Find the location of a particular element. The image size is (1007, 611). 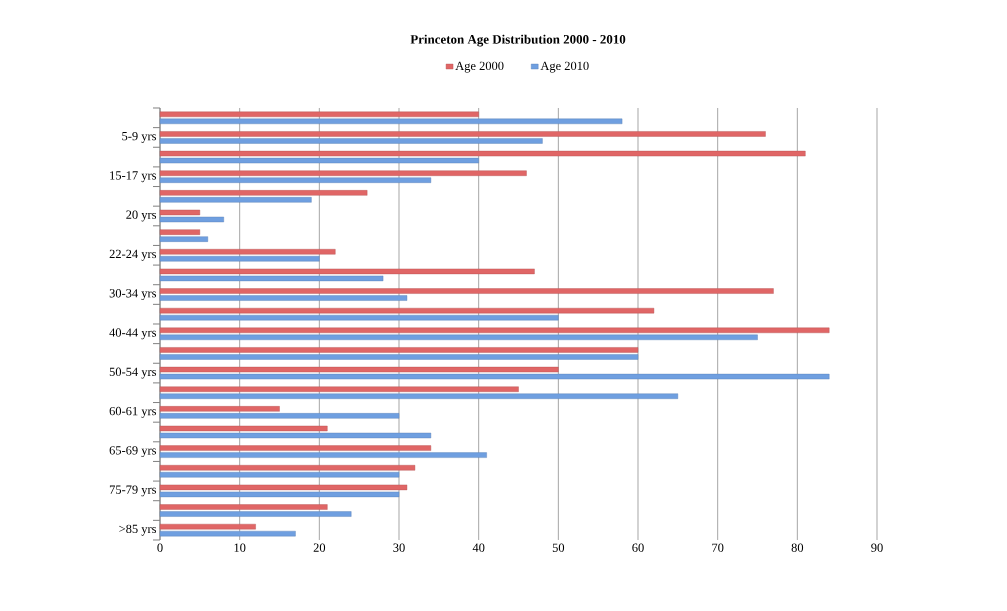

x-tick-label: 60 is located at coordinates (638, 547).